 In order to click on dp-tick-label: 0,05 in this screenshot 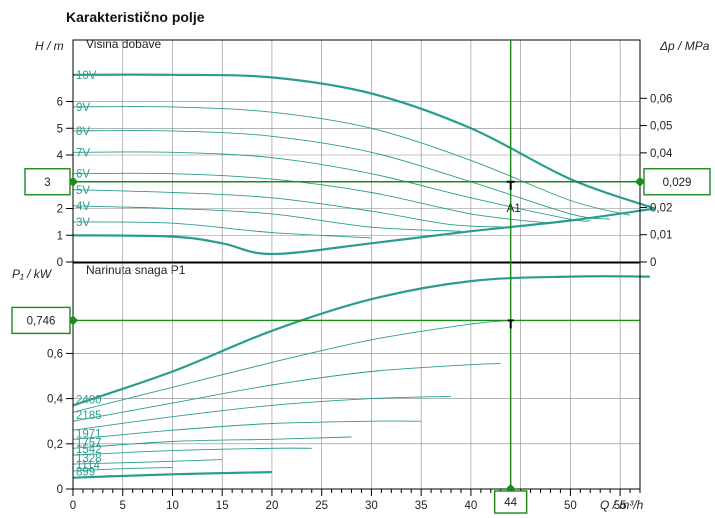, I will do `click(661, 127)`.